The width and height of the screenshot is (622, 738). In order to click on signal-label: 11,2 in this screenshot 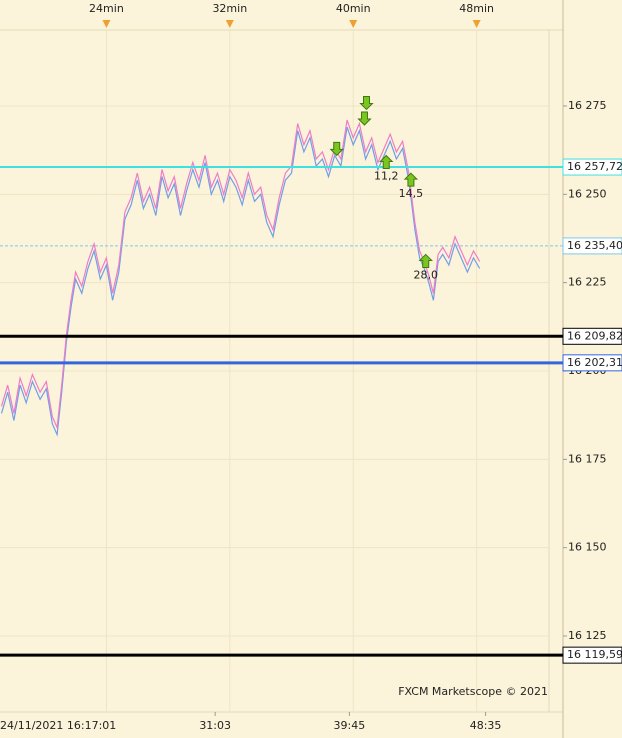, I will do `click(386, 176)`.